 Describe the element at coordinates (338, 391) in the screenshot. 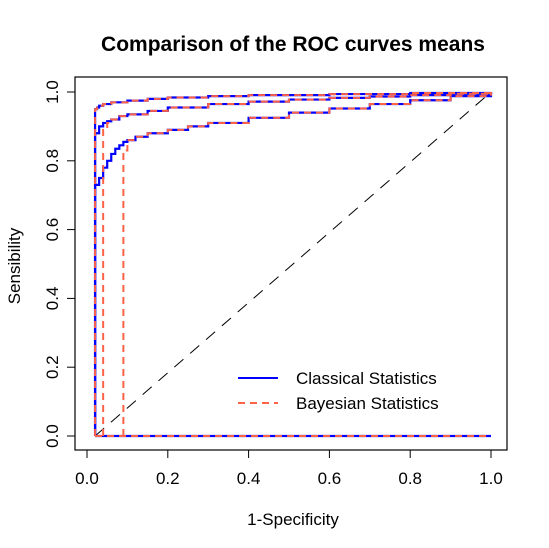

I see `legend: Classical Statistics Bayesian Statistics` at that location.